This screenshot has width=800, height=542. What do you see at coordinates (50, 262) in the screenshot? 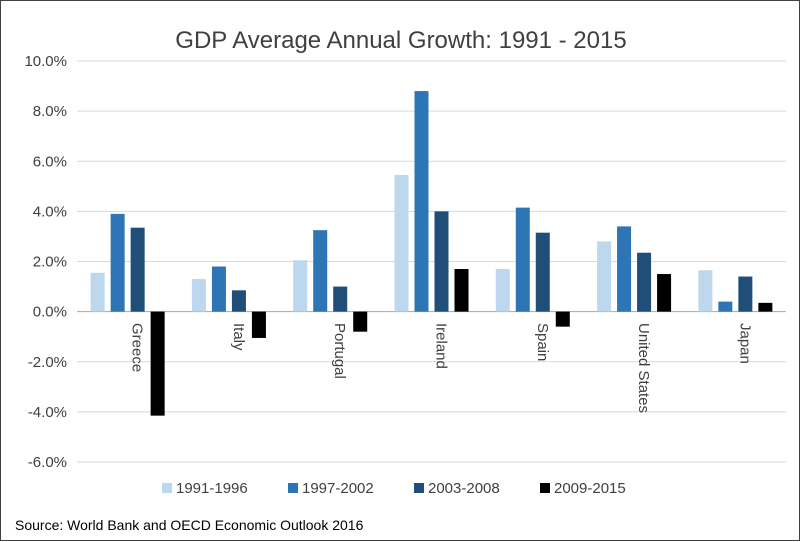
I see `y-tick-label: 2.0%` at bounding box center [50, 262].